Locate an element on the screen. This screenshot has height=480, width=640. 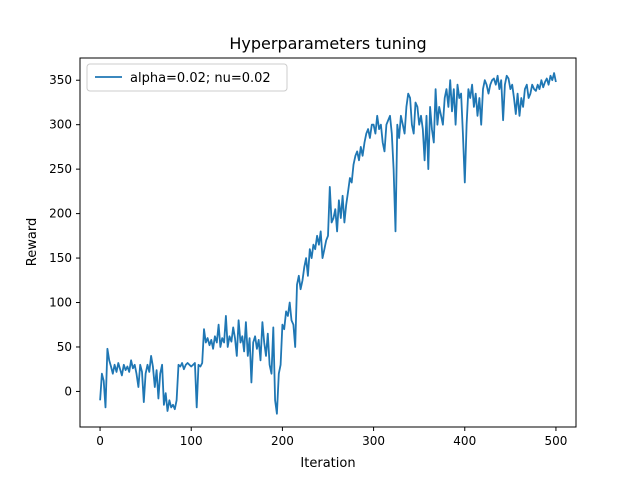
x-axis: 0 100 200 300 400 500 is located at coordinates (331, 437).